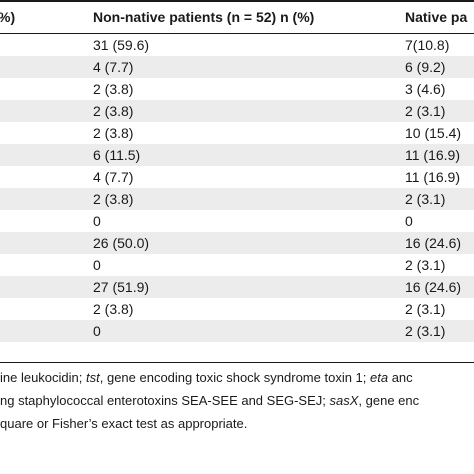 This screenshot has height=474, width=474. What do you see at coordinates (121, 243) in the screenshot?
I see `cell-non-native: 26 (50.0)` at bounding box center [121, 243].